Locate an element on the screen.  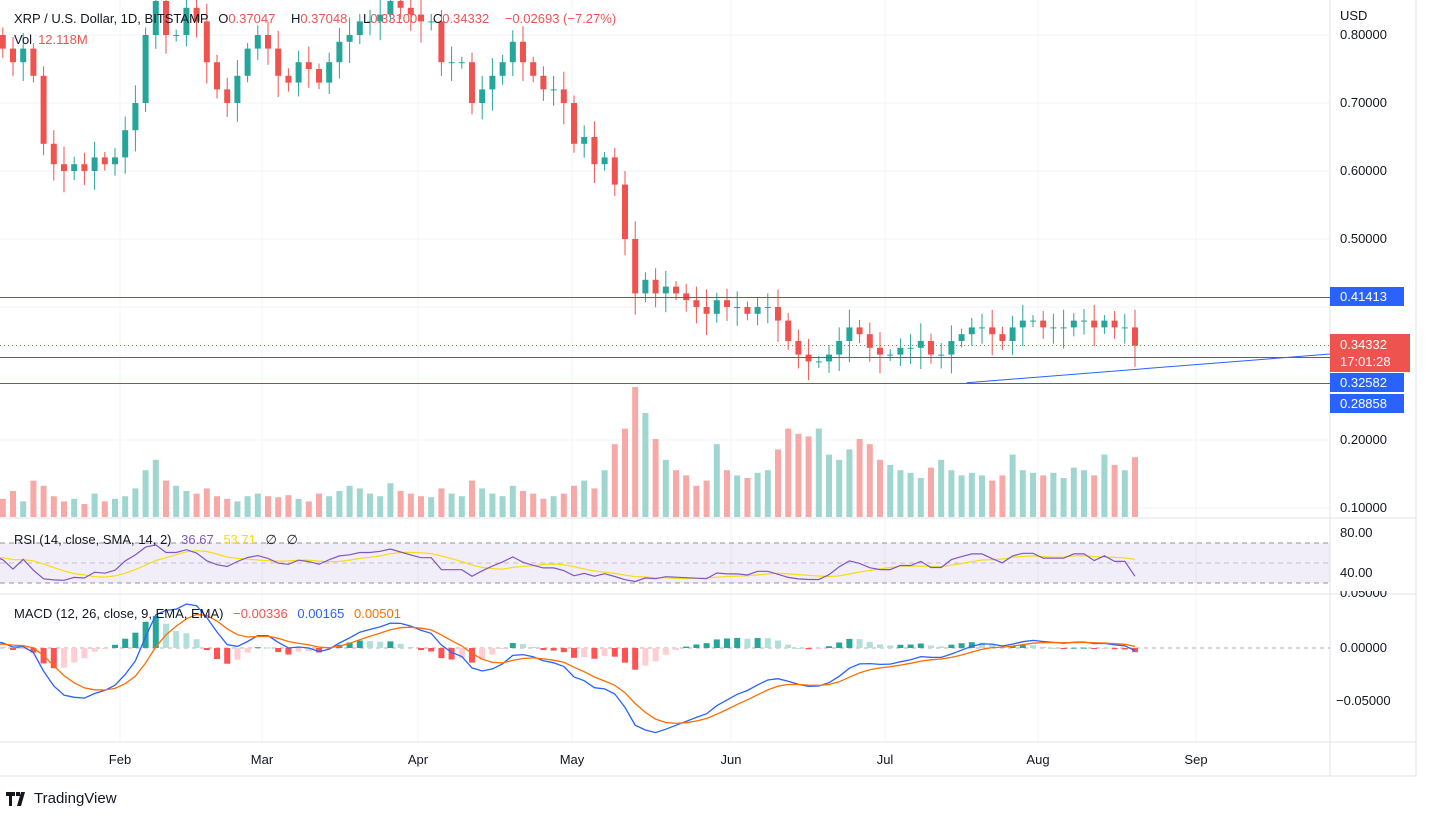
price-tick: 0.50000 is located at coordinates (1363, 238).